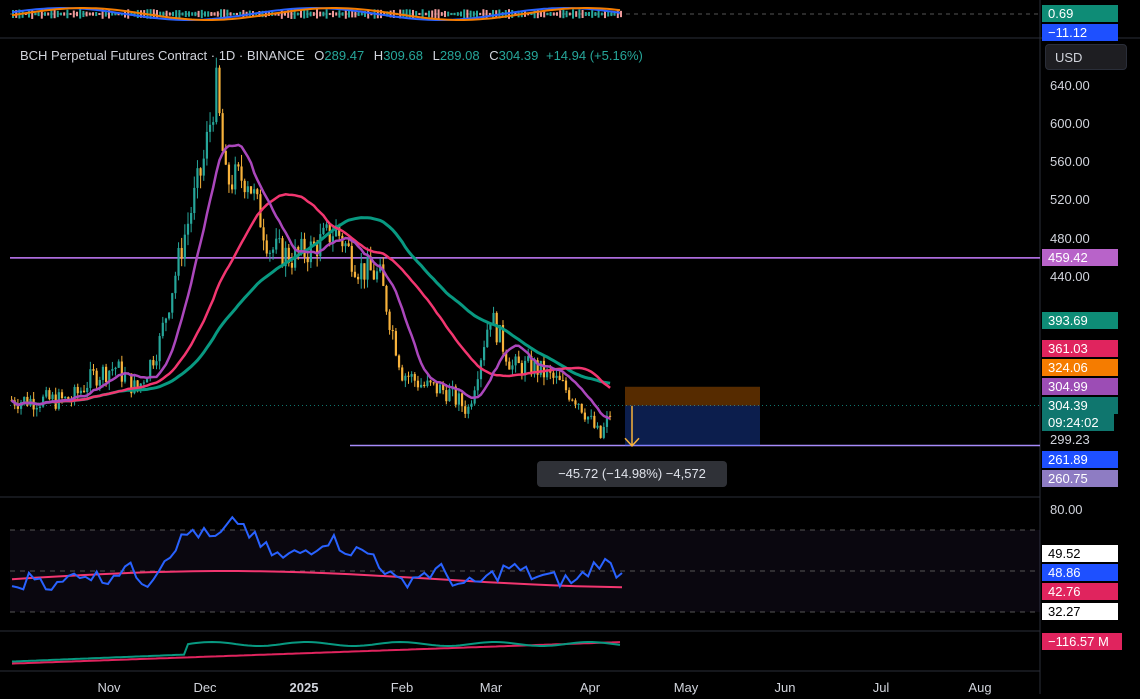 The width and height of the screenshot is (1140, 699). I want to click on open-label: O, so click(319, 55).